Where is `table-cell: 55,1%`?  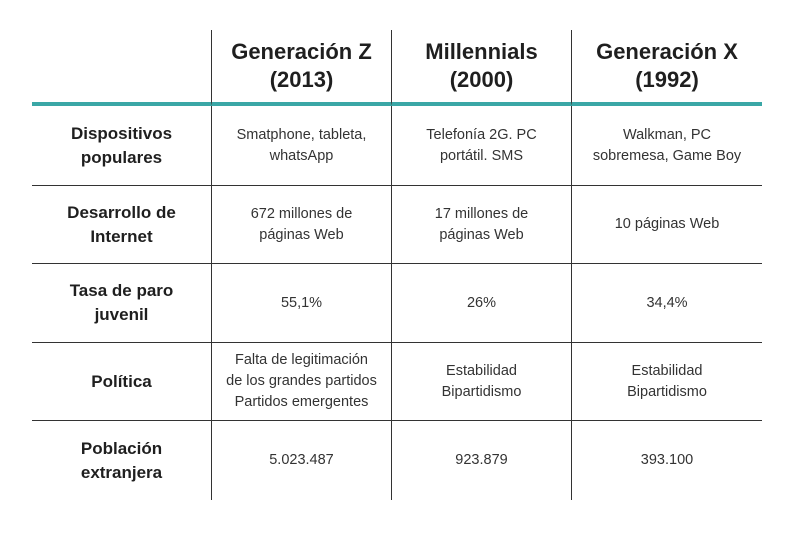
table-cell: 55,1% is located at coordinates (302, 303).